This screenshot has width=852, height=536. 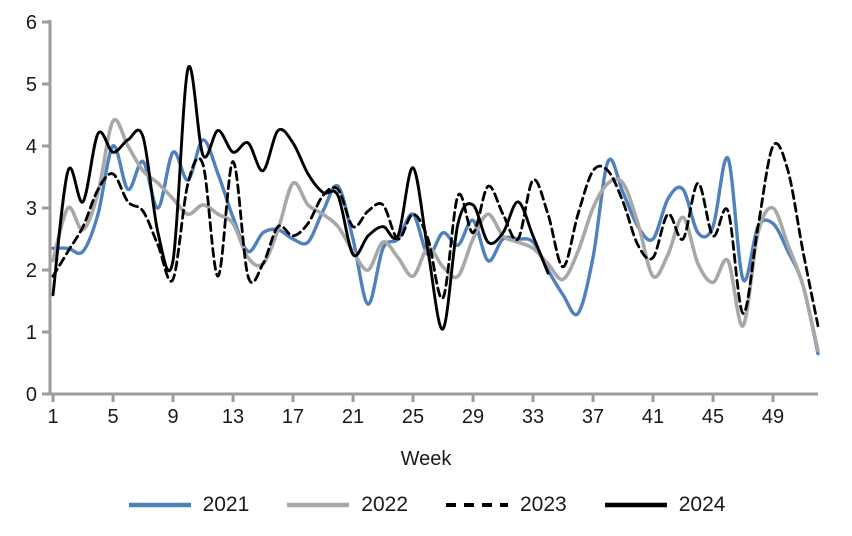 What do you see at coordinates (426, 504) in the screenshot?
I see `chart-legend: 2021 2022 2023 2024` at bounding box center [426, 504].